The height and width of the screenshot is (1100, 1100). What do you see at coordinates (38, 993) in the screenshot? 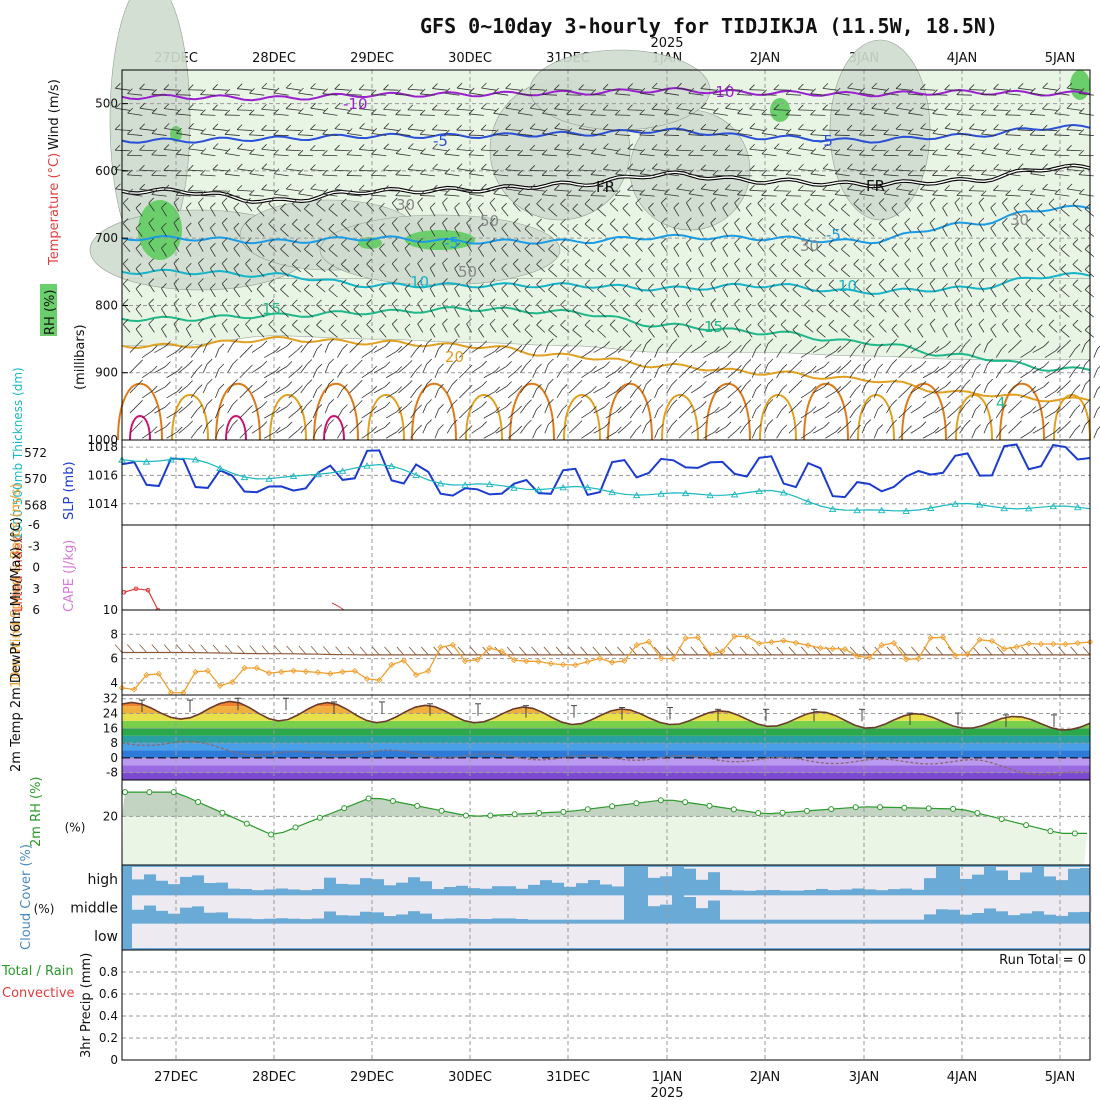
I see `precip-ylabel-b: Convective` at bounding box center [38, 993].